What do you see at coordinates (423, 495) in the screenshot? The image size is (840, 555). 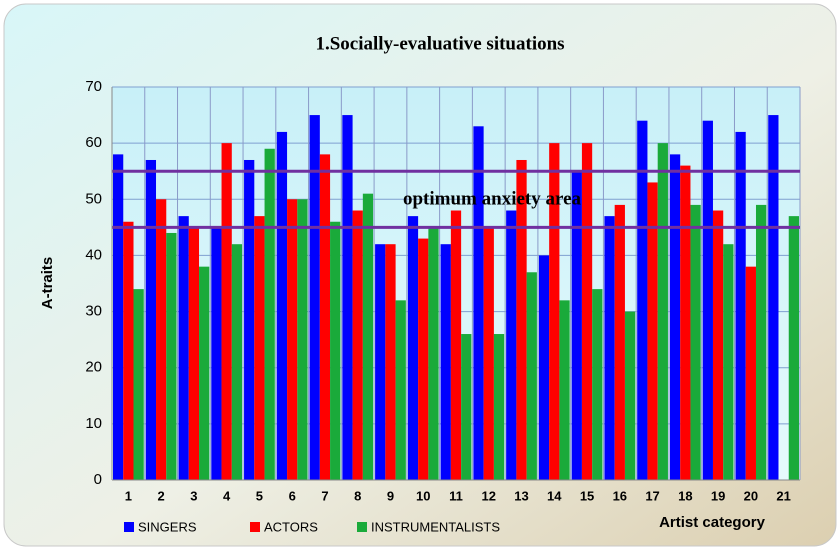 I see `x-tick-label: 10` at bounding box center [423, 495].